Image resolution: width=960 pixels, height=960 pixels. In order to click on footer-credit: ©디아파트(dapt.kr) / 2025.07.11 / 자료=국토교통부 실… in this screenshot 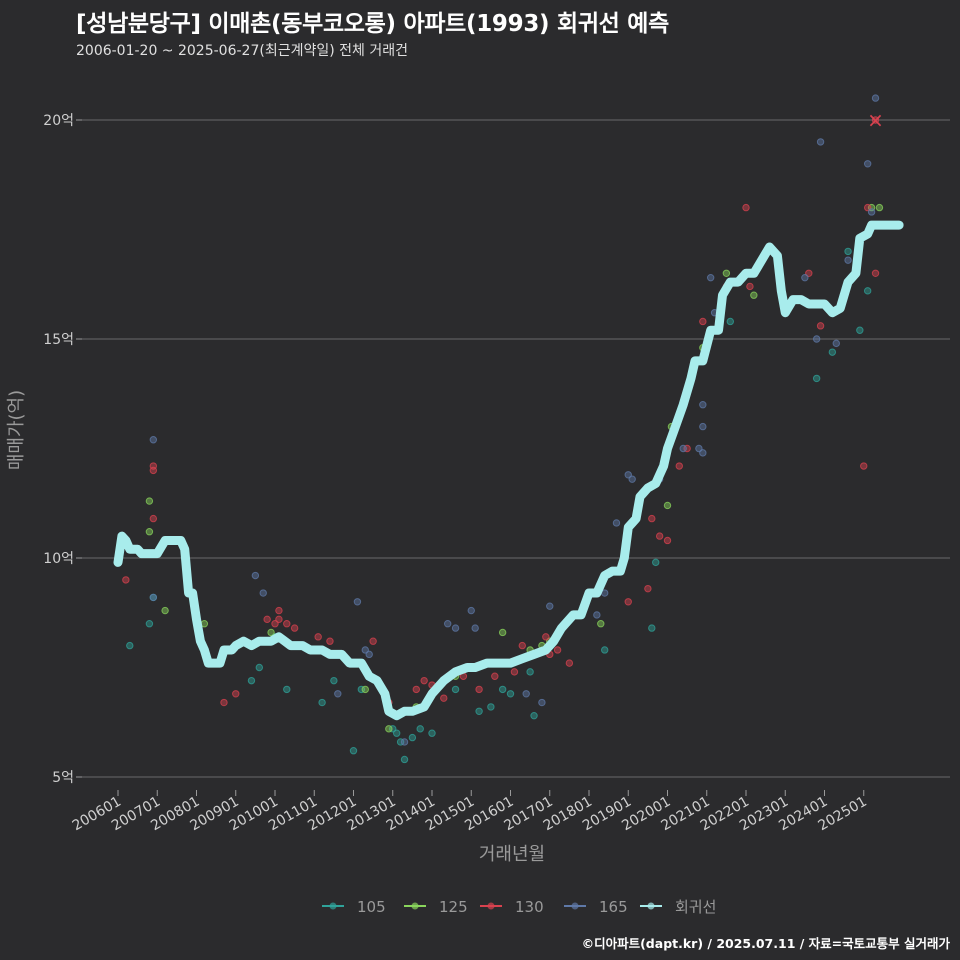, I will do `click(765, 943)`.